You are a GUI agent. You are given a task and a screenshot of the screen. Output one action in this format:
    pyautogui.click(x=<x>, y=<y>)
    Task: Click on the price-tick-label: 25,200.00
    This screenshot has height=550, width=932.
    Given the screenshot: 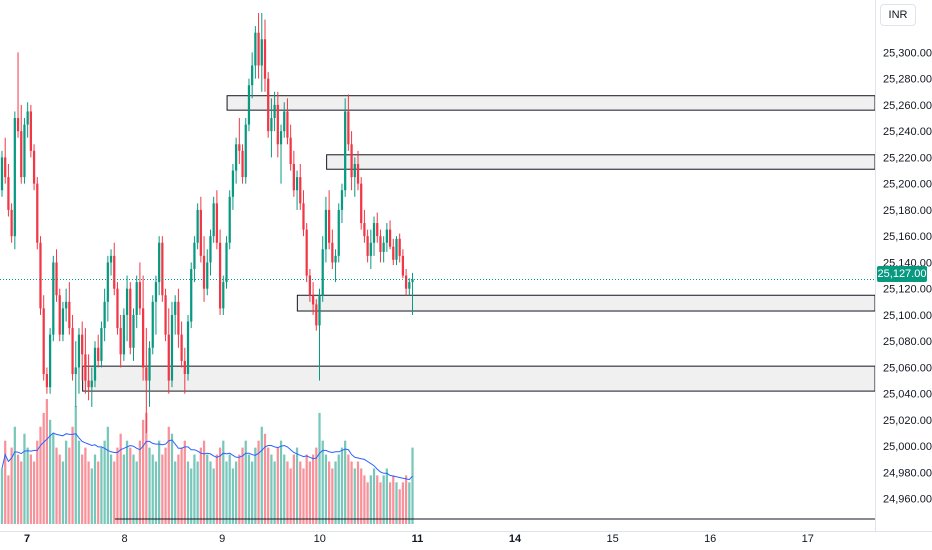 What is the action you would take?
    pyautogui.click(x=907, y=185)
    